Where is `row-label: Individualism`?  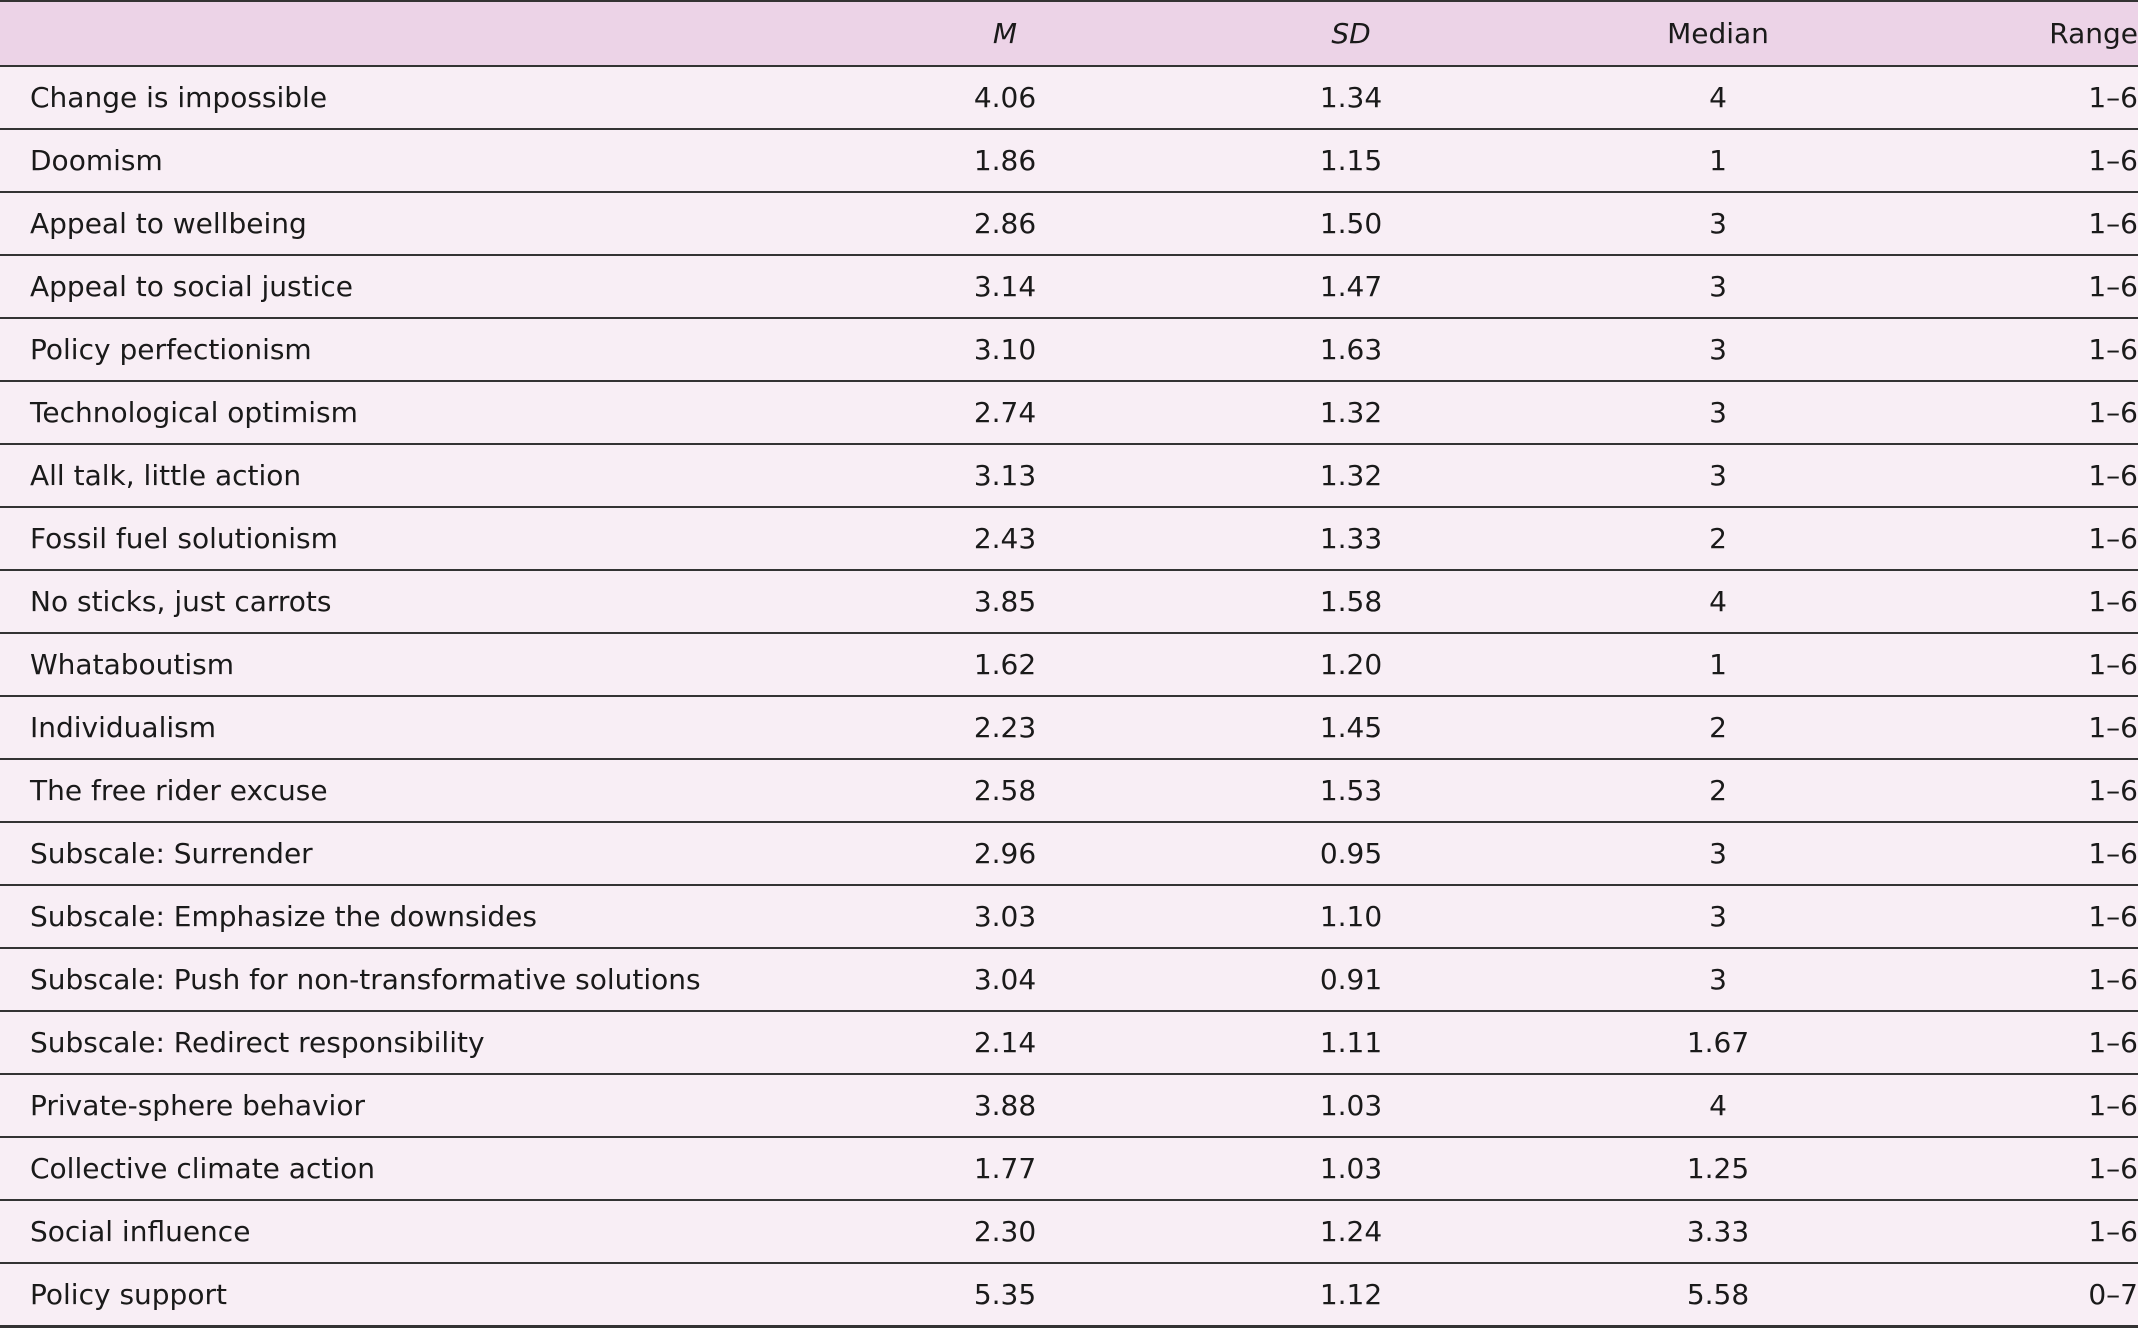
row-label: Individualism is located at coordinates (410, 728).